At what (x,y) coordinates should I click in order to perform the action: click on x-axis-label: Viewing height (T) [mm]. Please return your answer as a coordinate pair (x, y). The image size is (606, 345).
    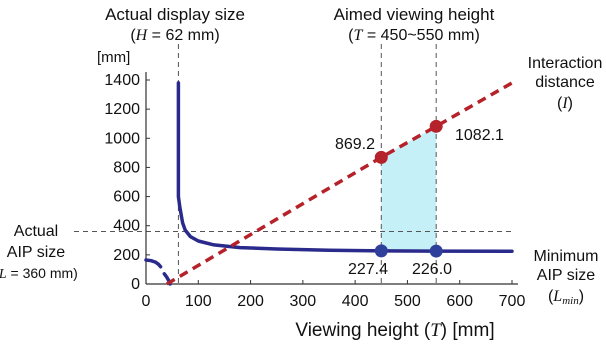
    Looking at the image, I should click on (394, 330).